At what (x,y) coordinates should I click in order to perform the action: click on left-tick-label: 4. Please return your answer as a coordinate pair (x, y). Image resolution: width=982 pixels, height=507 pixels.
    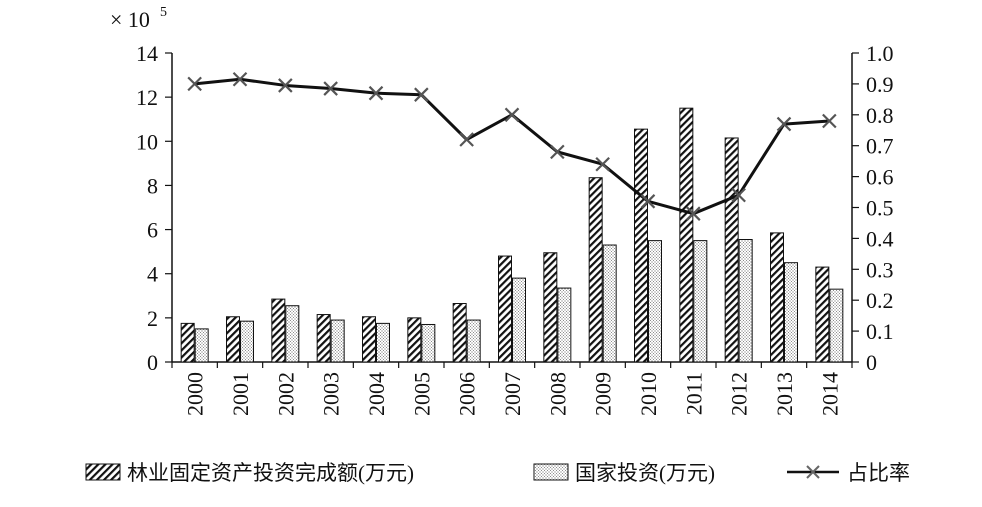
    Looking at the image, I should click on (152, 274).